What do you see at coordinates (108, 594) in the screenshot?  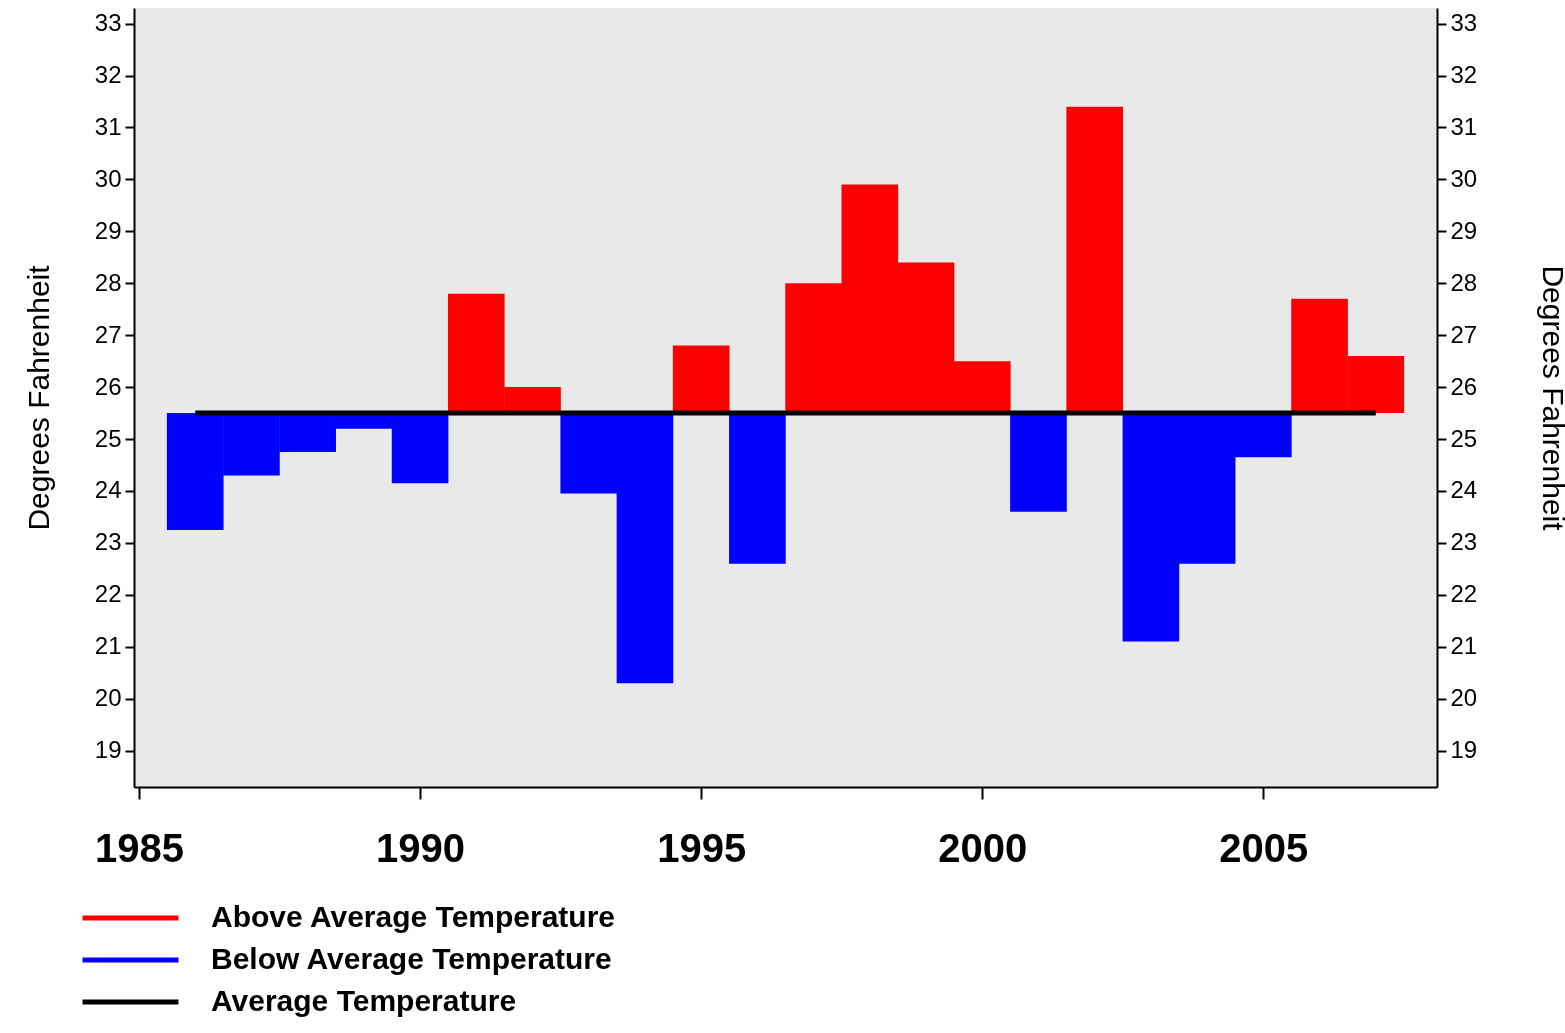 I see `y-tick-label: 22` at bounding box center [108, 594].